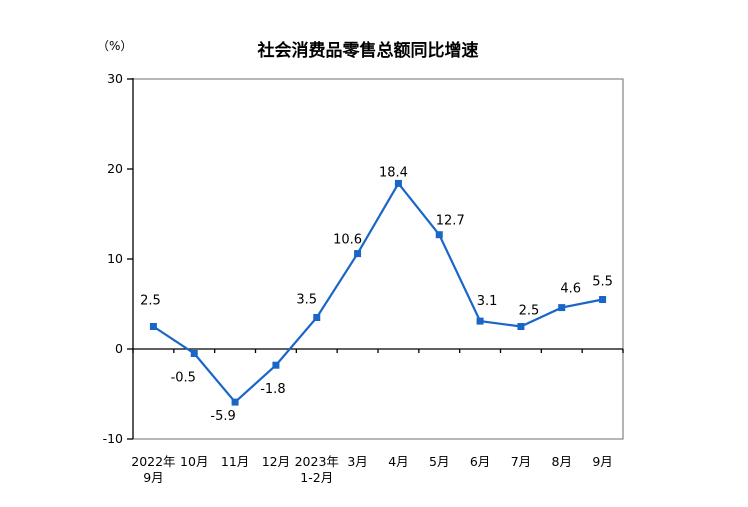 This screenshot has width=748, height=507. I want to click on data-point-label: -1.8, so click(272, 389).